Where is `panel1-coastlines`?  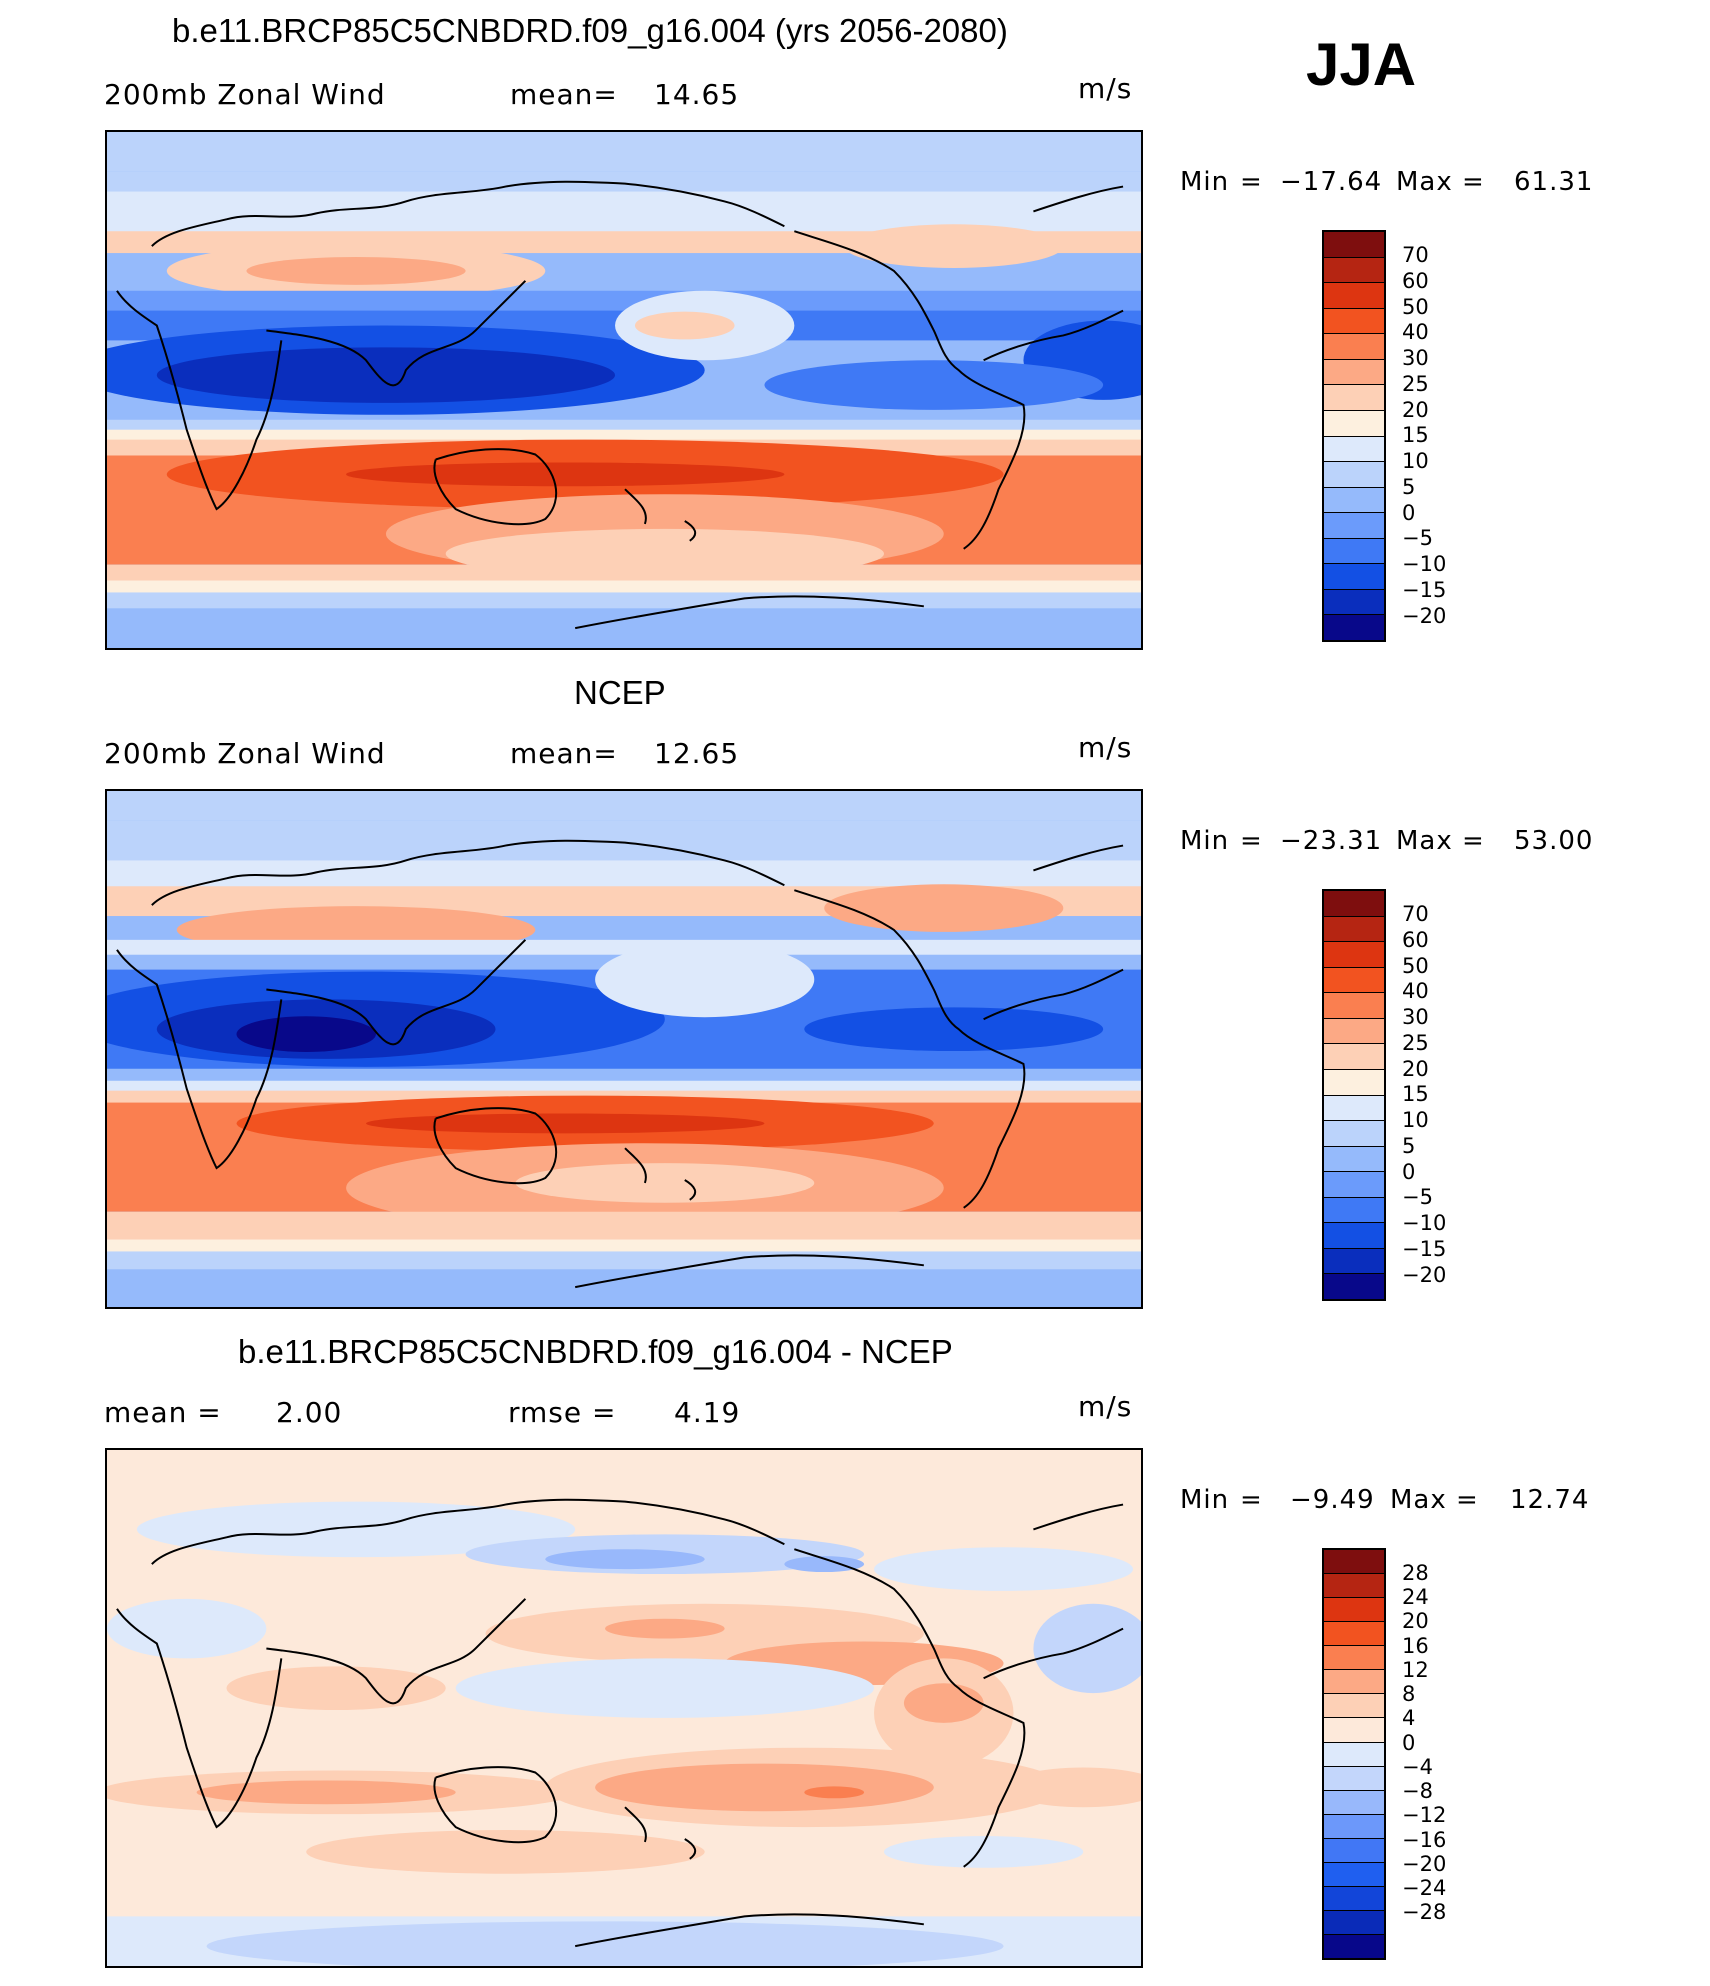 panel1-coastlines is located at coordinates (620, 405).